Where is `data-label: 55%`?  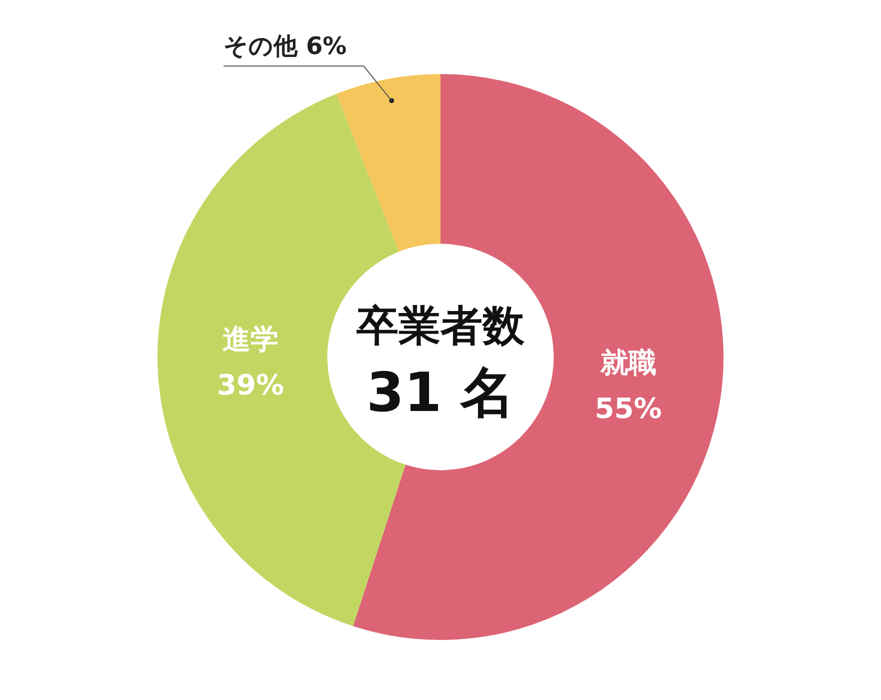 data-label: 55% is located at coordinates (628, 409).